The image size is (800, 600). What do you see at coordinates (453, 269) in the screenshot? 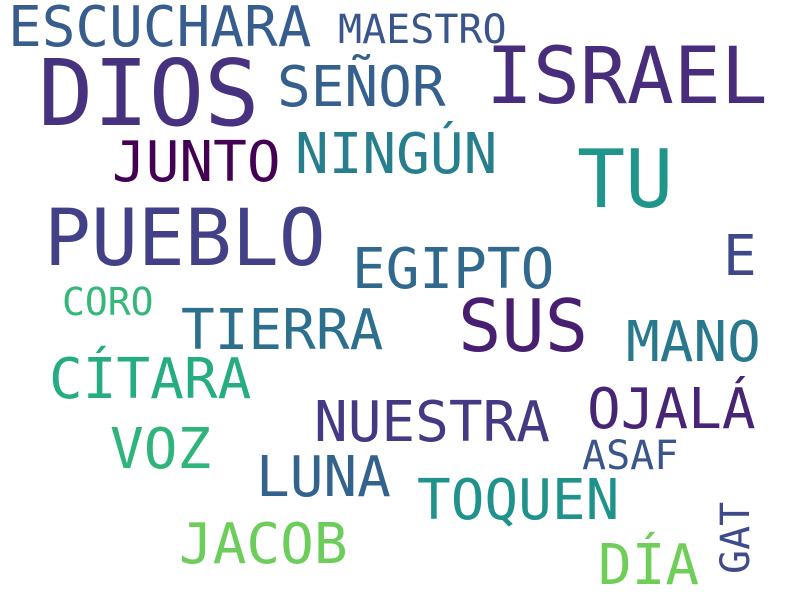
I see `word-egipto: EGIPTO` at bounding box center [453, 269].